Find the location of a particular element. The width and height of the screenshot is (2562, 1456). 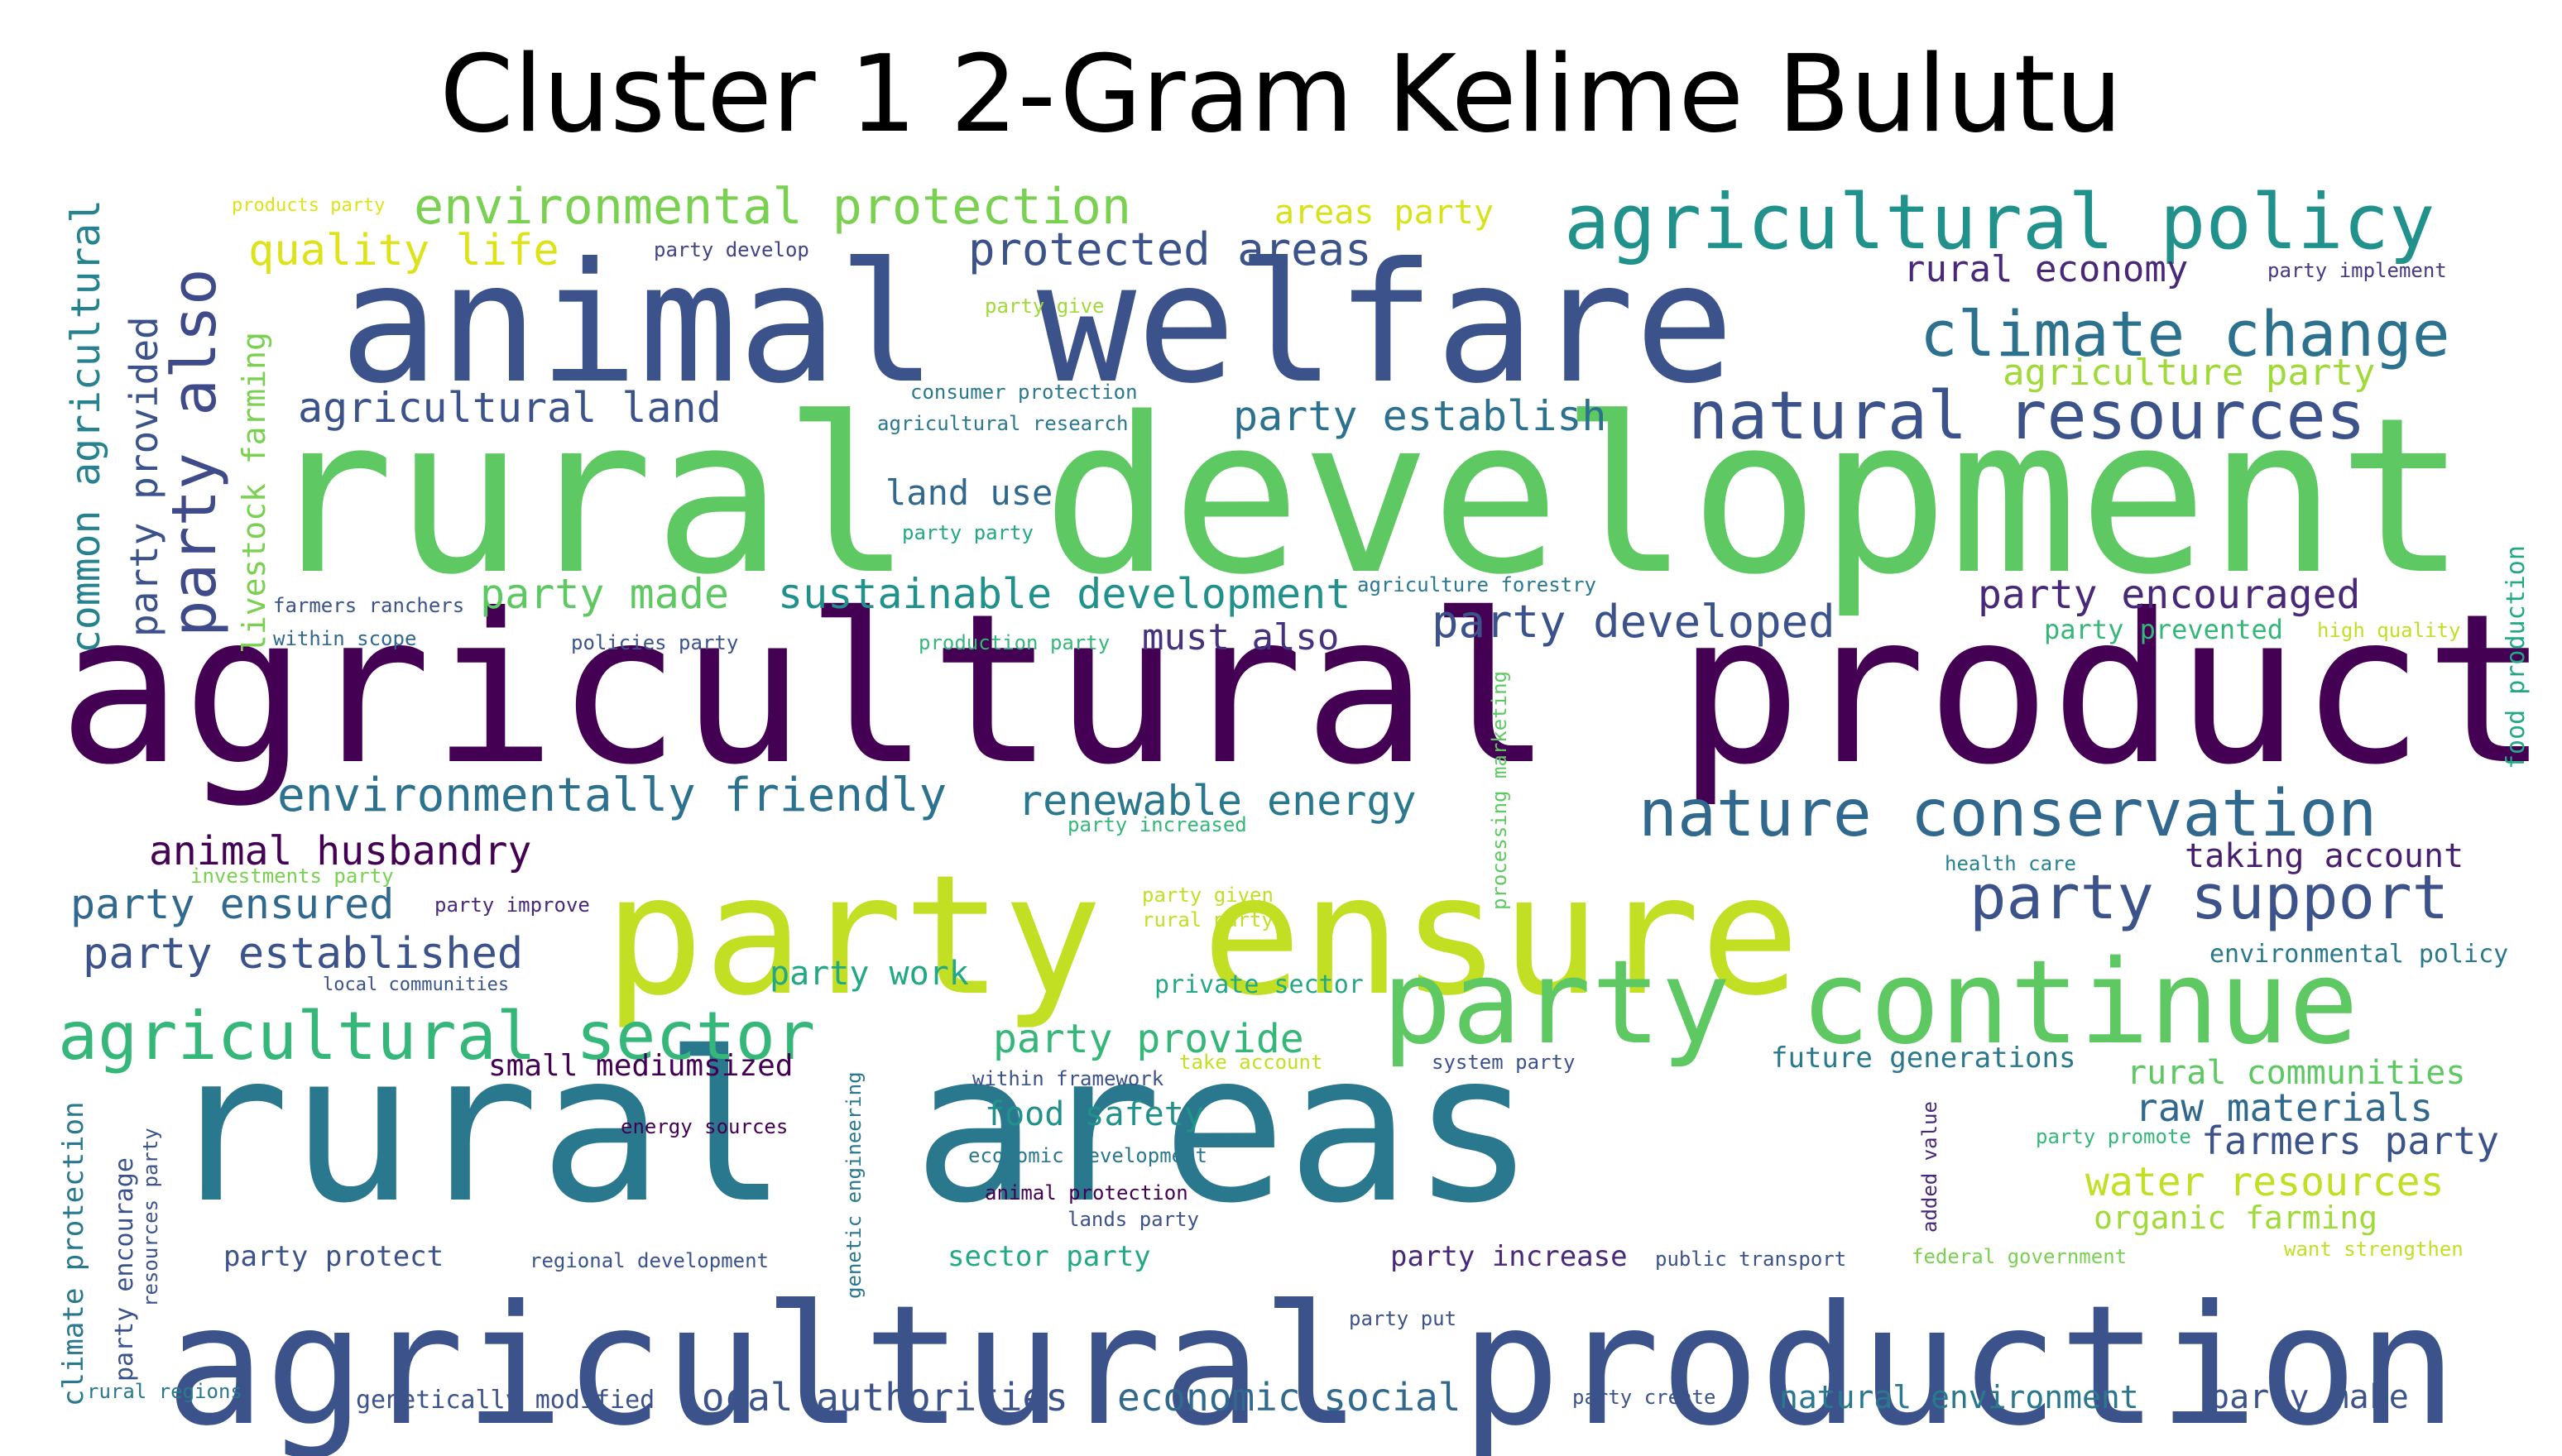

word-party-put: party put is located at coordinates (1402, 1318).